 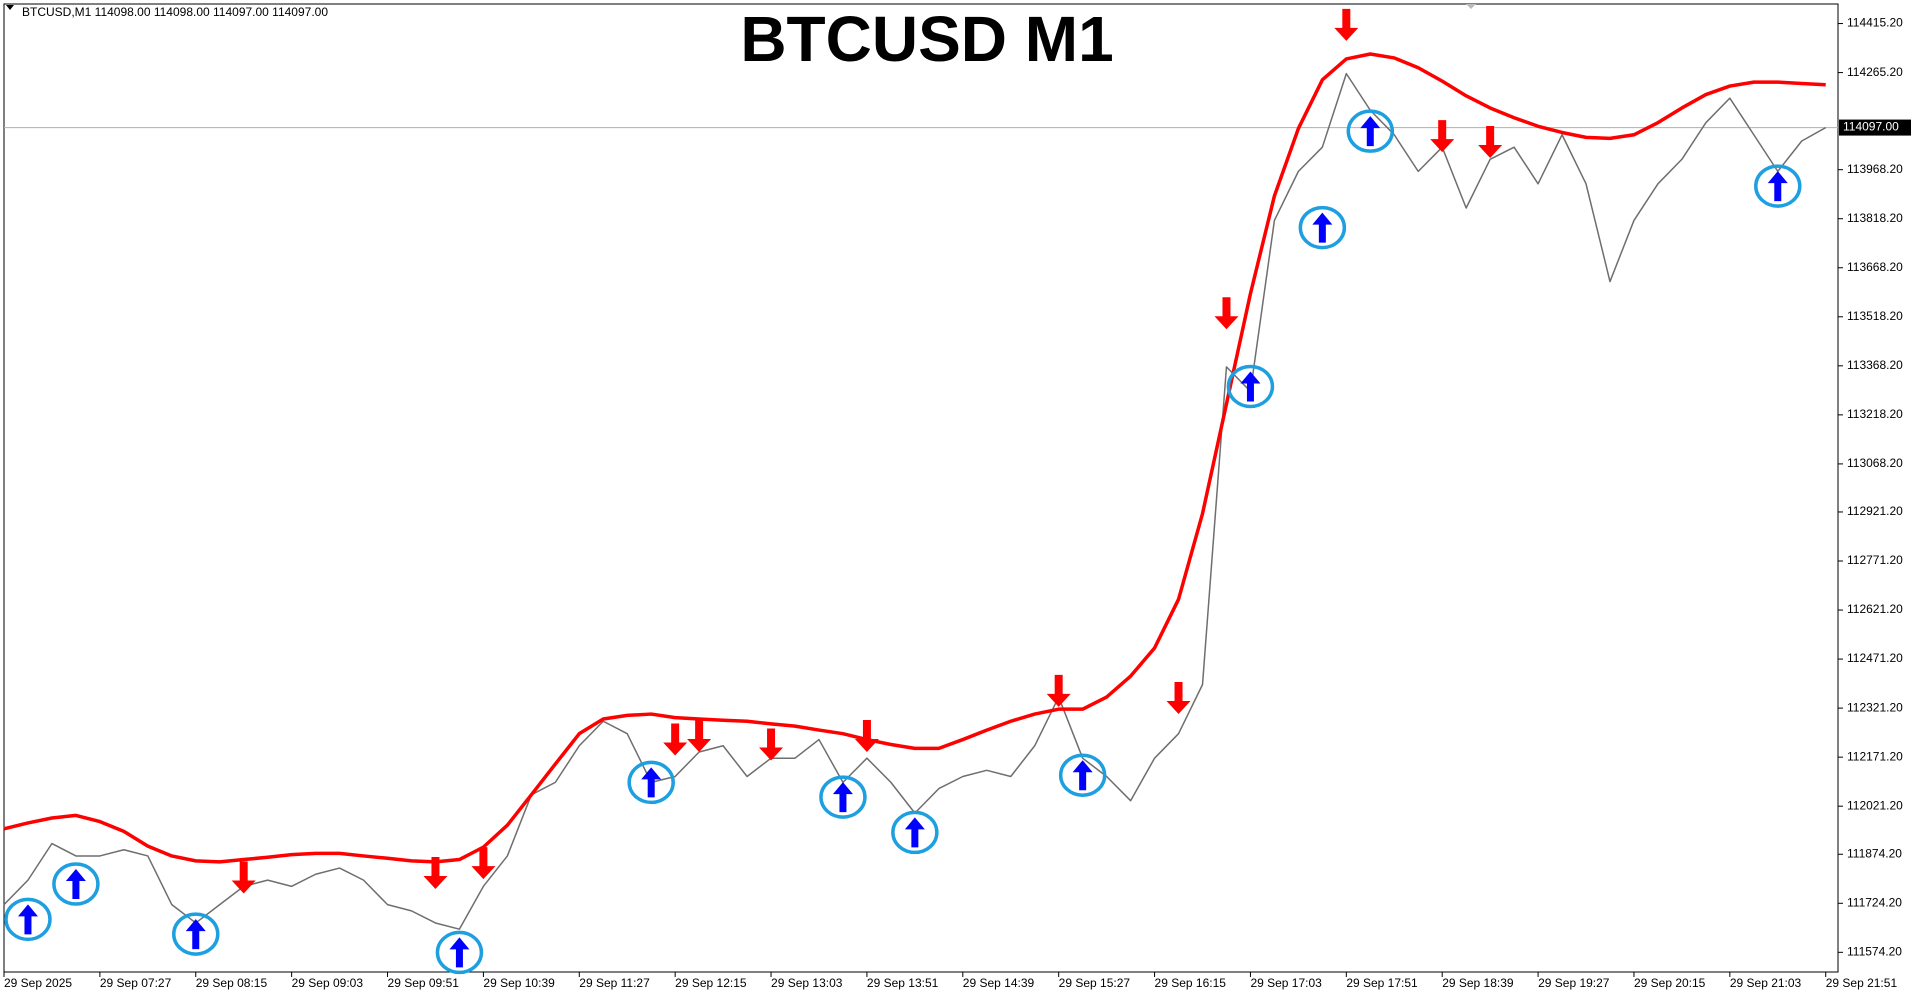 What do you see at coordinates (519, 983) in the screenshot?
I see `x-tick-label: 29 Sep 10:39` at bounding box center [519, 983].